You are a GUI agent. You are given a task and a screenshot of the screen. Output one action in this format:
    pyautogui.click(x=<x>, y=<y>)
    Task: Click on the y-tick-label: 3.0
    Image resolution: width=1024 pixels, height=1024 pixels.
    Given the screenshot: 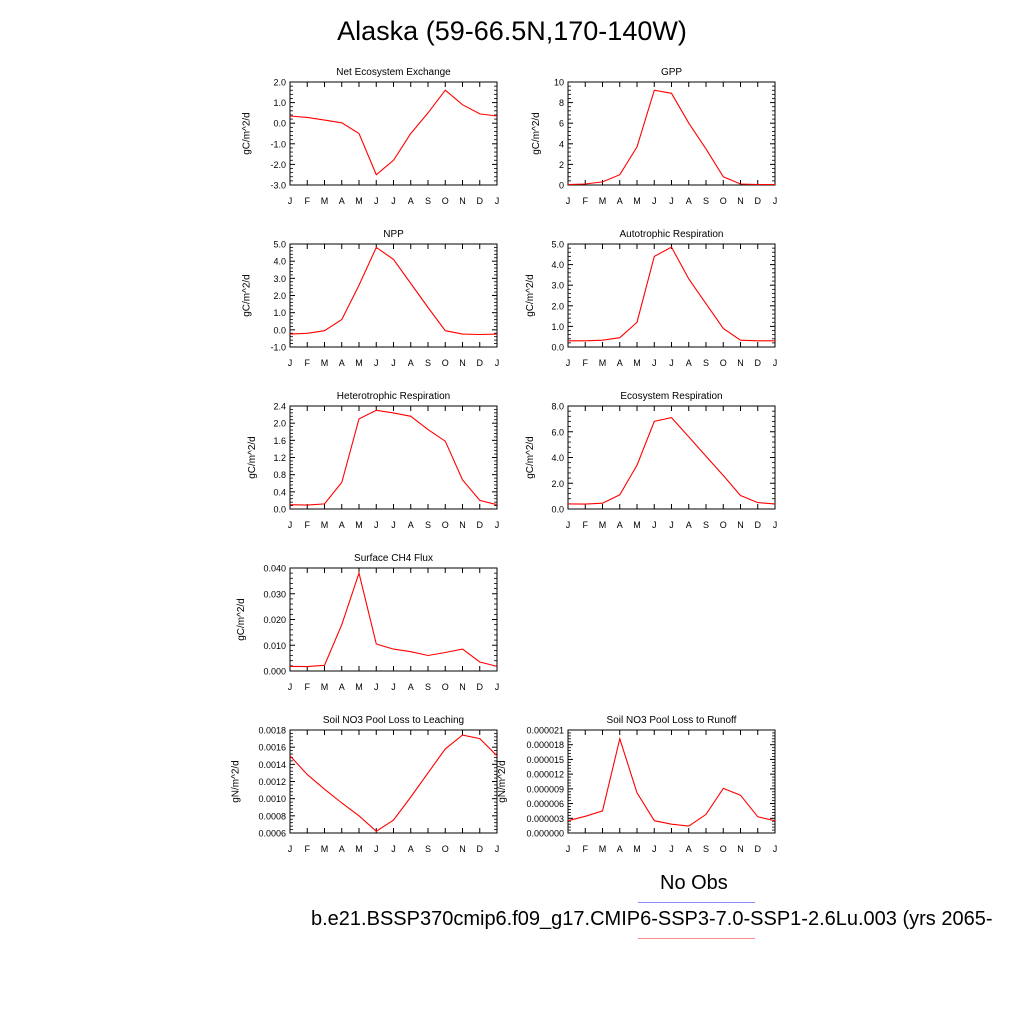 What is the action you would take?
    pyautogui.click(x=557, y=286)
    